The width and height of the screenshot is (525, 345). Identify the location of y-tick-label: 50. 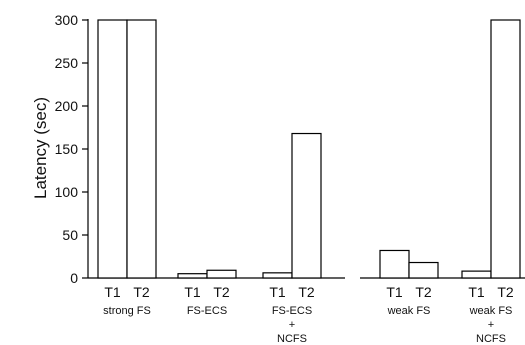
(70, 235).